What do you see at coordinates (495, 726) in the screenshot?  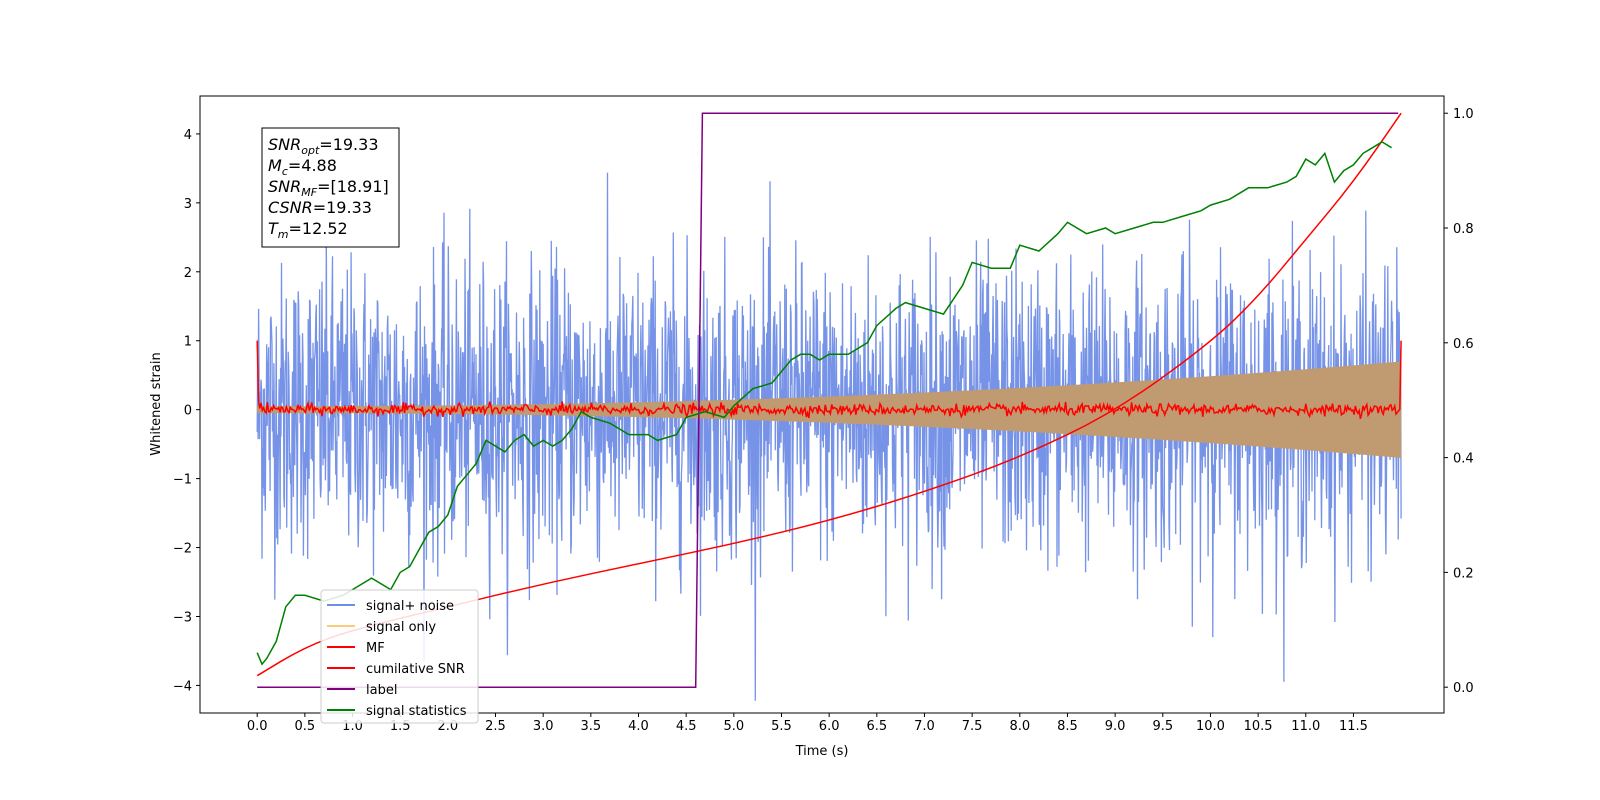 I see `x-tick-label: 2.5` at bounding box center [495, 726].